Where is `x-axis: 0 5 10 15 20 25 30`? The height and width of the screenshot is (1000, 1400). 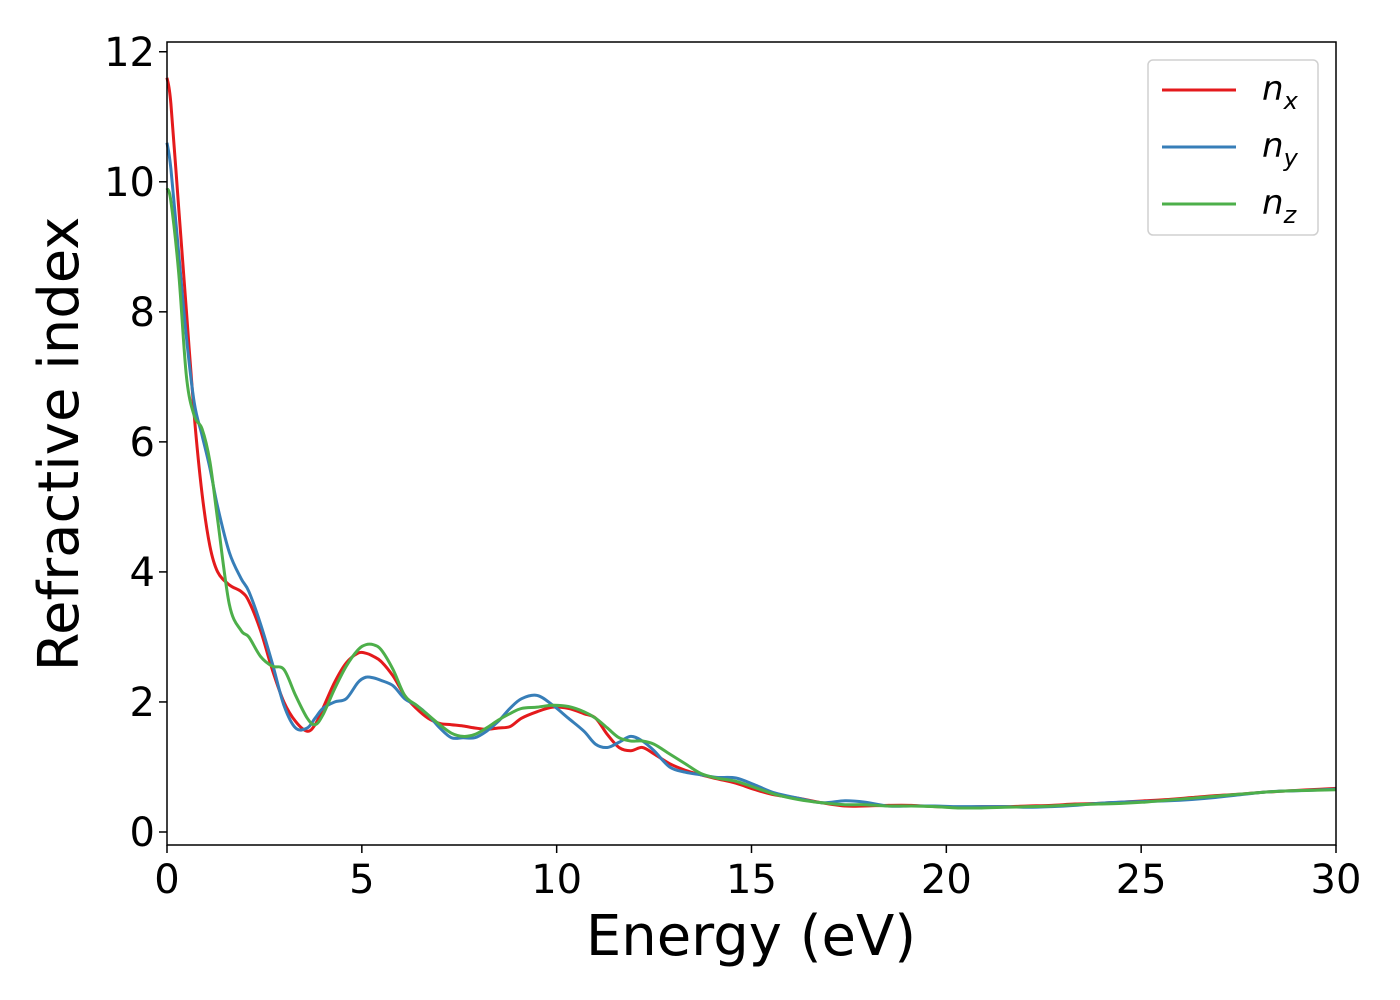 x-axis: 0 5 10 15 20 25 30 is located at coordinates (757, 874).